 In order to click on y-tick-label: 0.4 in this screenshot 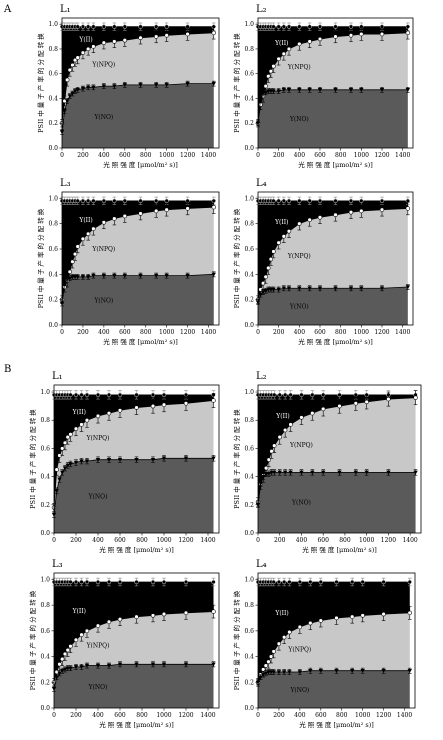, I will do `click(53, 274)`.